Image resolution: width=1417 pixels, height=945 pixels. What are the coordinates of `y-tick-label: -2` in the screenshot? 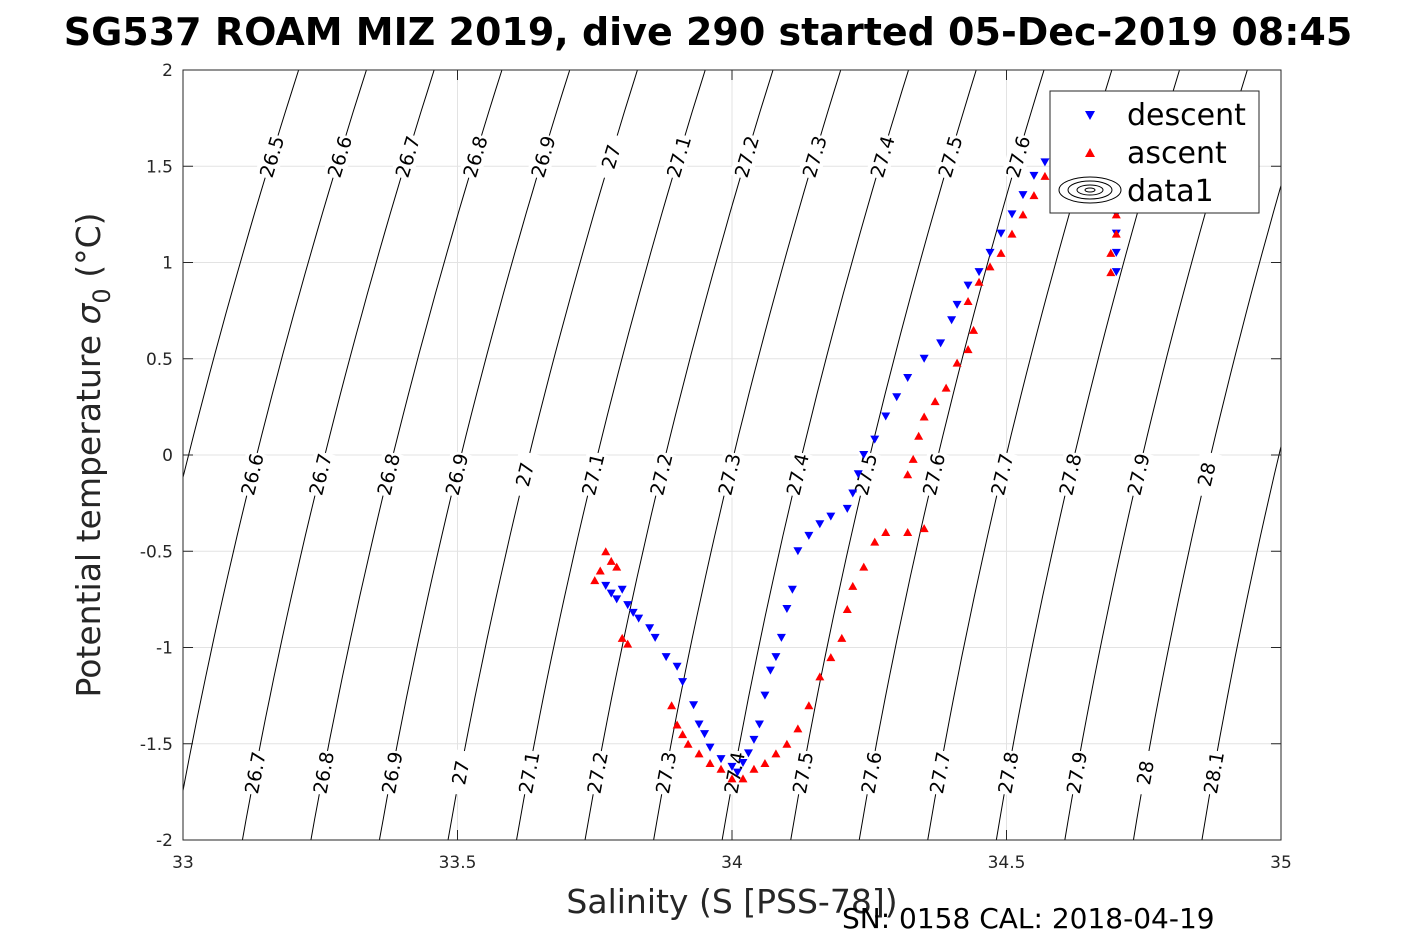 It's located at (164, 841).